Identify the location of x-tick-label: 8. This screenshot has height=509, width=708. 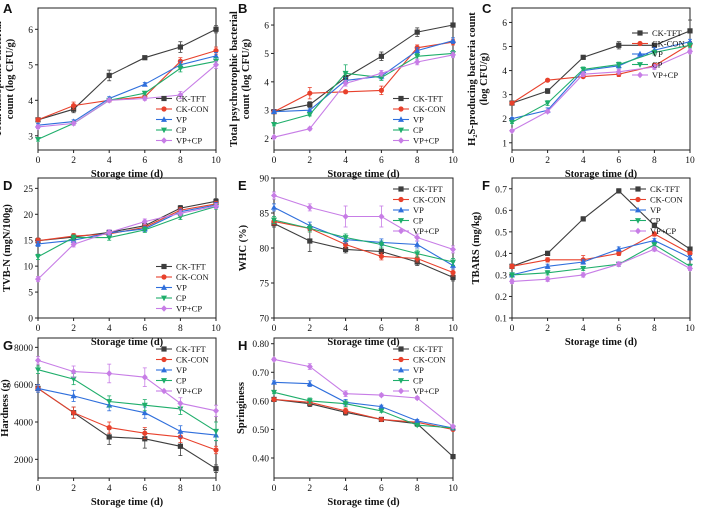
(417, 489).